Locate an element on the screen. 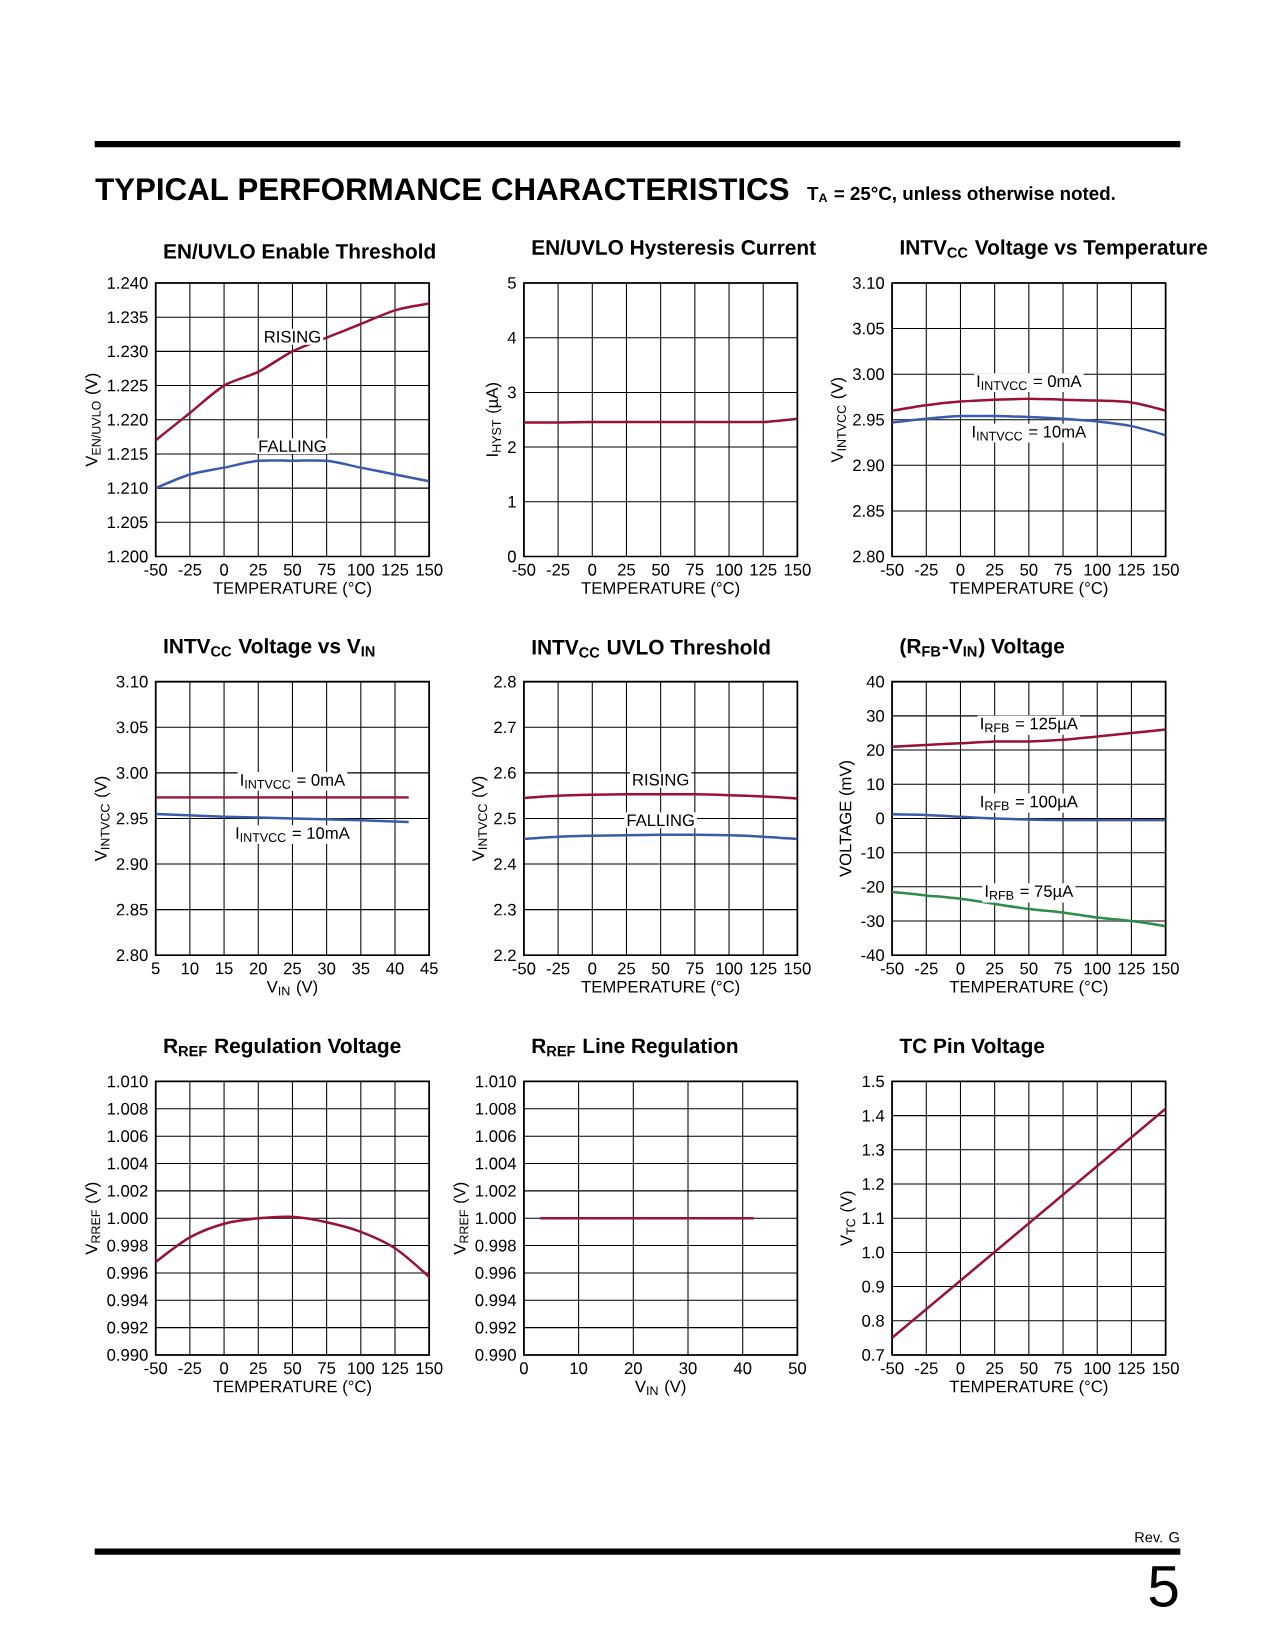 The image size is (1275, 1650). y-tick-label: 4 is located at coordinates (512, 337).